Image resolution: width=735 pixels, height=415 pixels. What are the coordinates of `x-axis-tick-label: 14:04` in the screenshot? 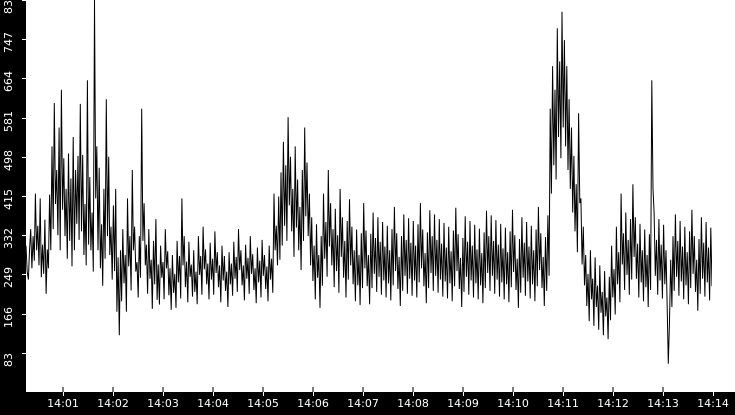 It's located at (213, 403).